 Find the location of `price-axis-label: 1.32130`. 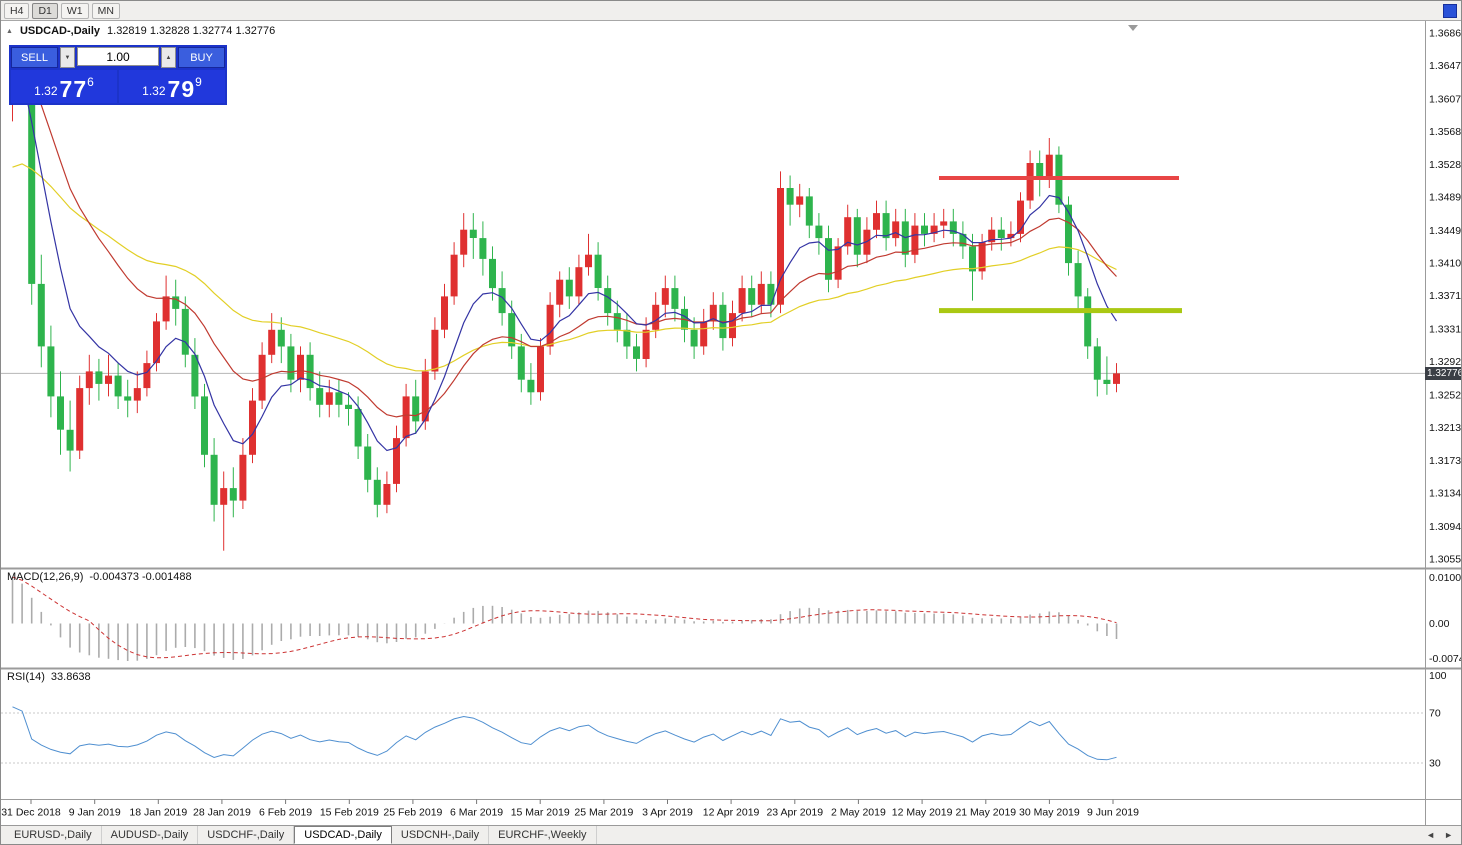

price-axis-label: 1.32130 is located at coordinates (1445, 428).